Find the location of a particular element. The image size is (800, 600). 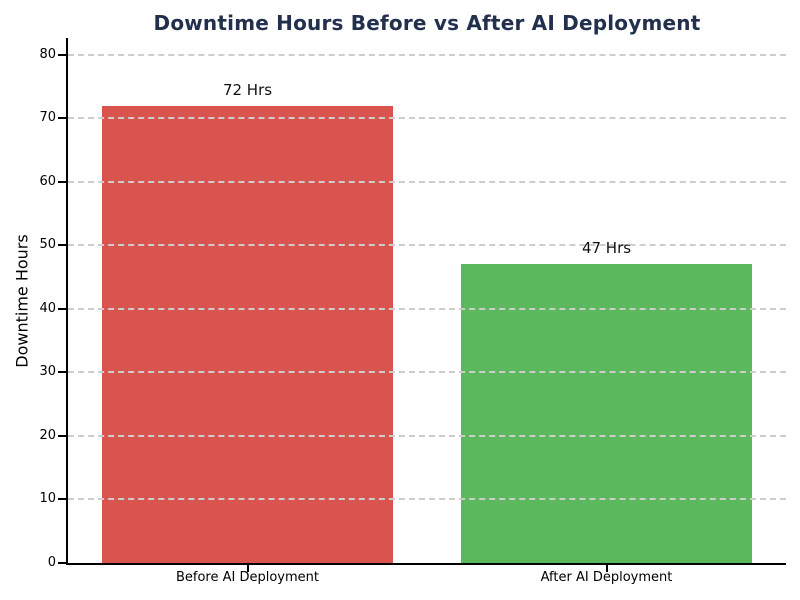

y-tick-label: 60 is located at coordinates (47, 181).